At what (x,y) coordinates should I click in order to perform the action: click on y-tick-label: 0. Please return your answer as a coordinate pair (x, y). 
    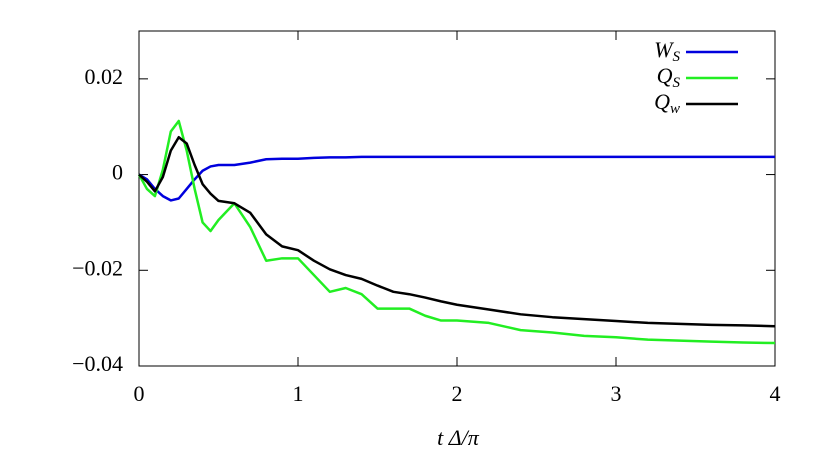
    Looking at the image, I should click on (117, 172).